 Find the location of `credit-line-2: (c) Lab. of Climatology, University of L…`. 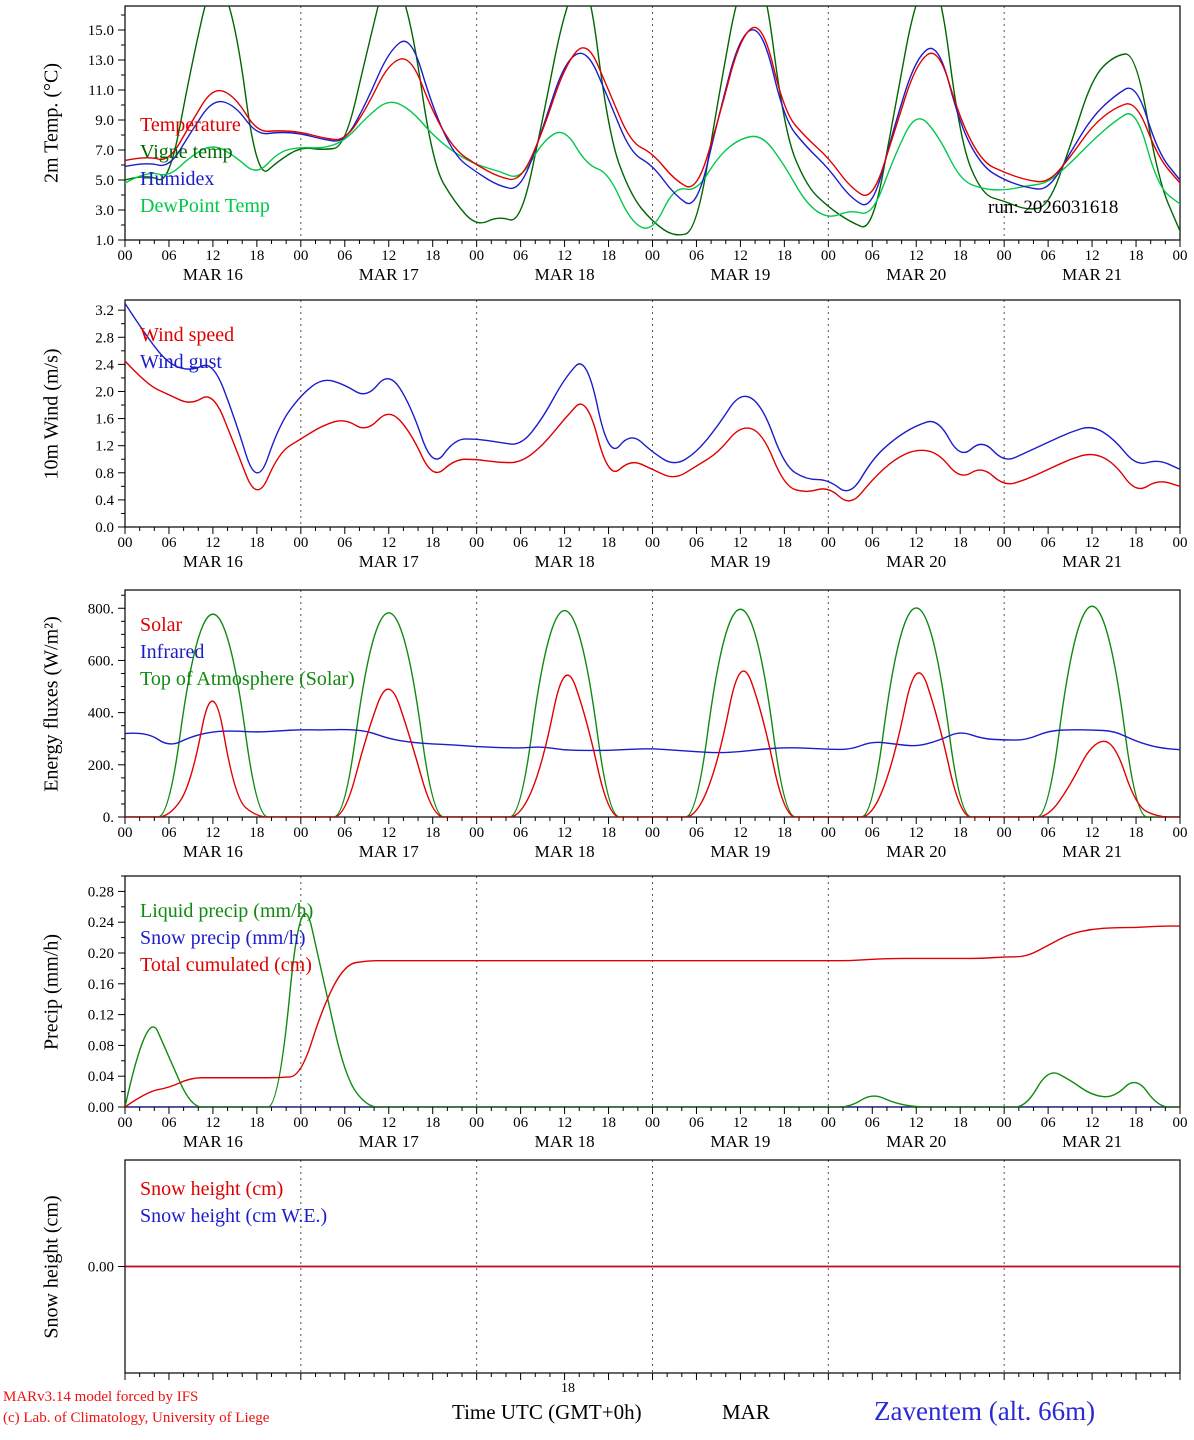

credit-line-2: (c) Lab. of Climatology, University of L… is located at coordinates (136, 1418).